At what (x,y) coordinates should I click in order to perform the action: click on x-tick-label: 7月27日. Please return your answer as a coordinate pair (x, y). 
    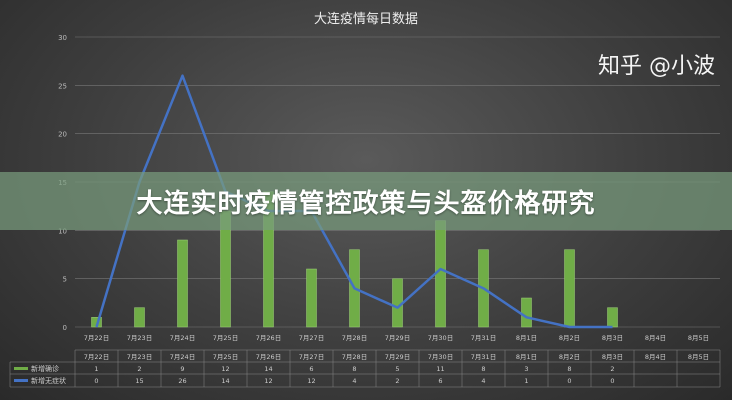
    Looking at the image, I should click on (311, 338).